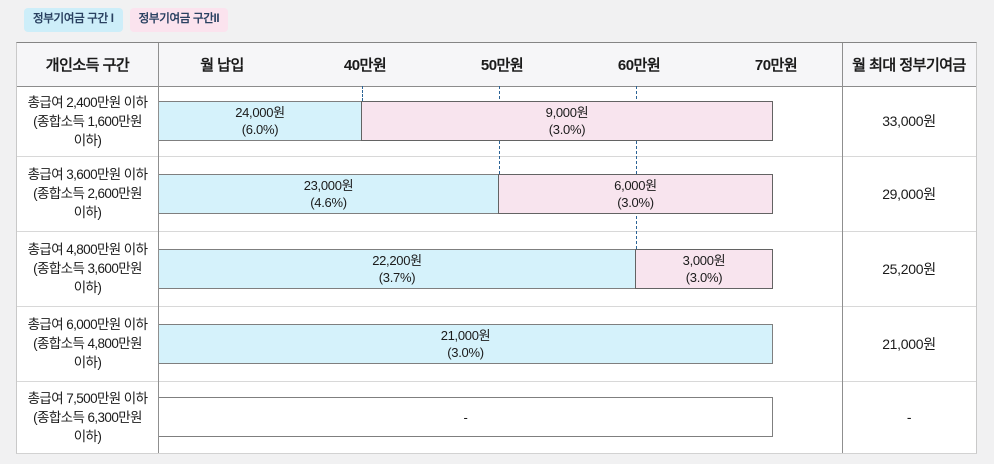  What do you see at coordinates (73, 20) in the screenshot?
I see `legend-badge-zone1: 정부기여금 구간 I` at bounding box center [73, 20].